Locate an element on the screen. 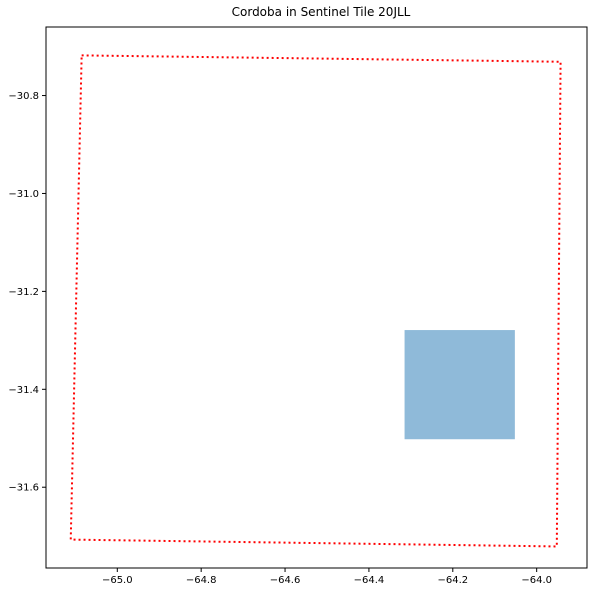  x-axis: −65.0 −64.8 −64.6 −64.4 −64.2 −64.0 is located at coordinates (327, 577).